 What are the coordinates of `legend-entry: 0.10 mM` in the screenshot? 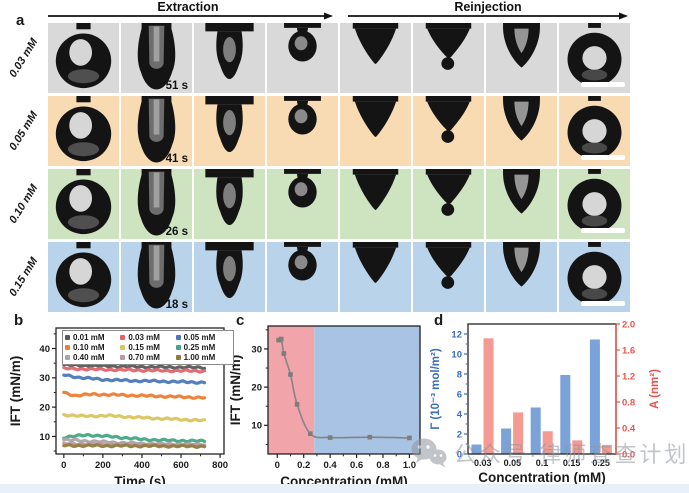 It's located at (92, 347).